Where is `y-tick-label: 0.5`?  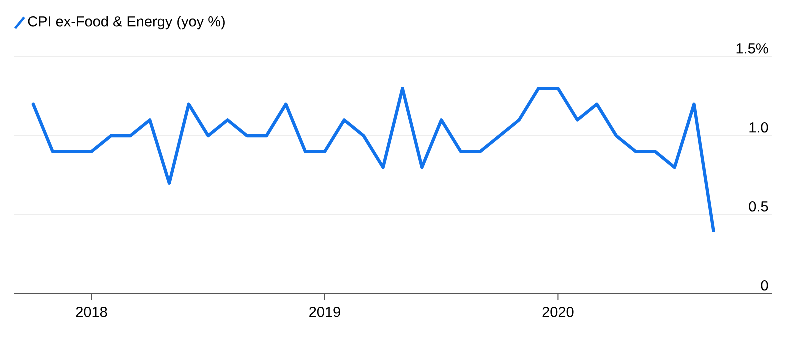 y-tick-label: 0.5 is located at coordinates (758, 207).